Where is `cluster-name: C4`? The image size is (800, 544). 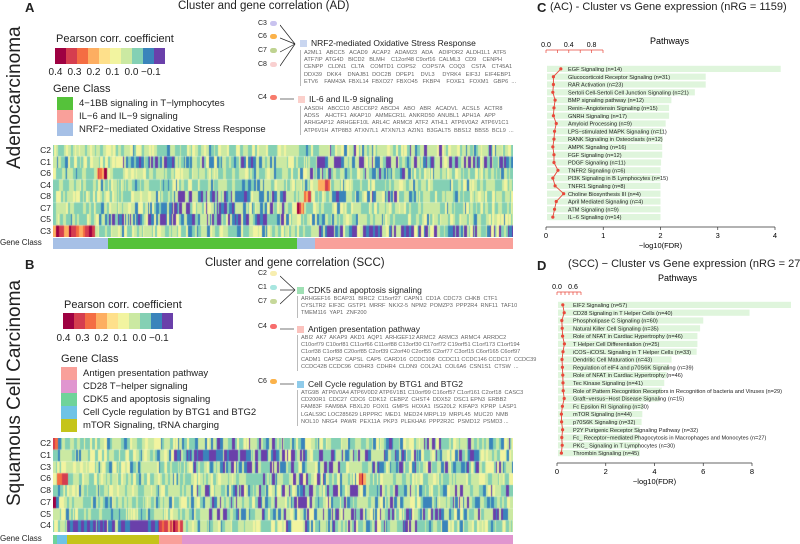 cluster-name: C4 is located at coordinates (262, 326).